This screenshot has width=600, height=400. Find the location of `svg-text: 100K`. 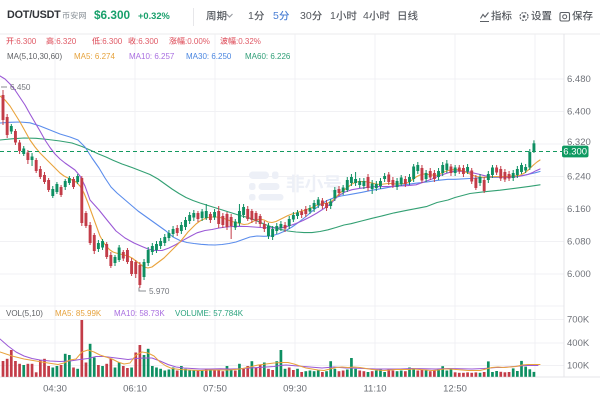

svg-text: 100K is located at coordinates (578, 366).